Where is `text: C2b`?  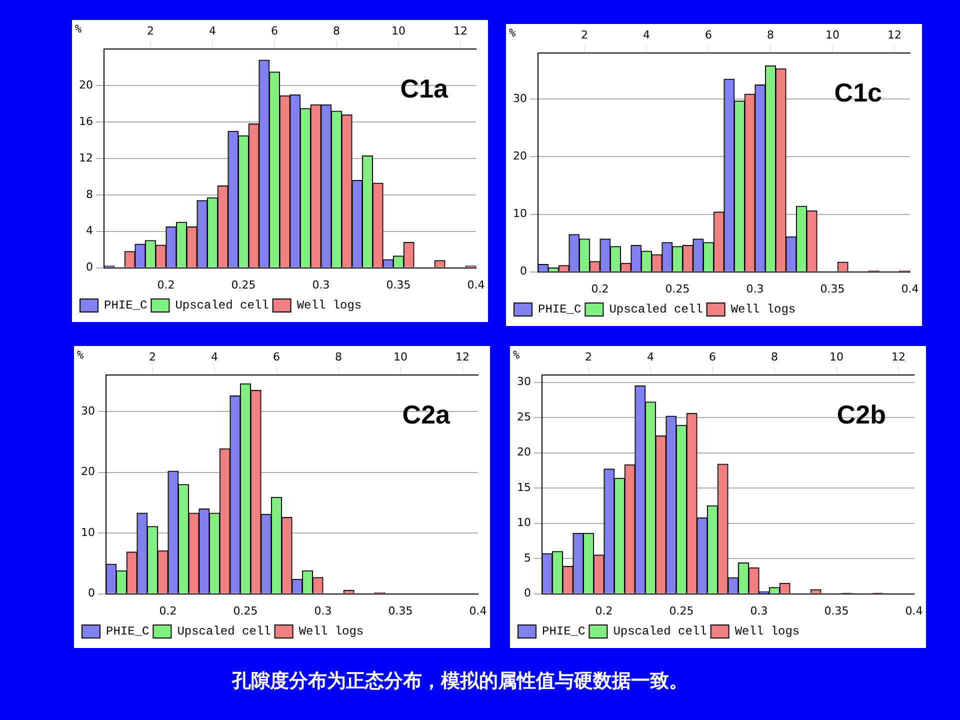
text: C2b is located at coordinates (861, 414).